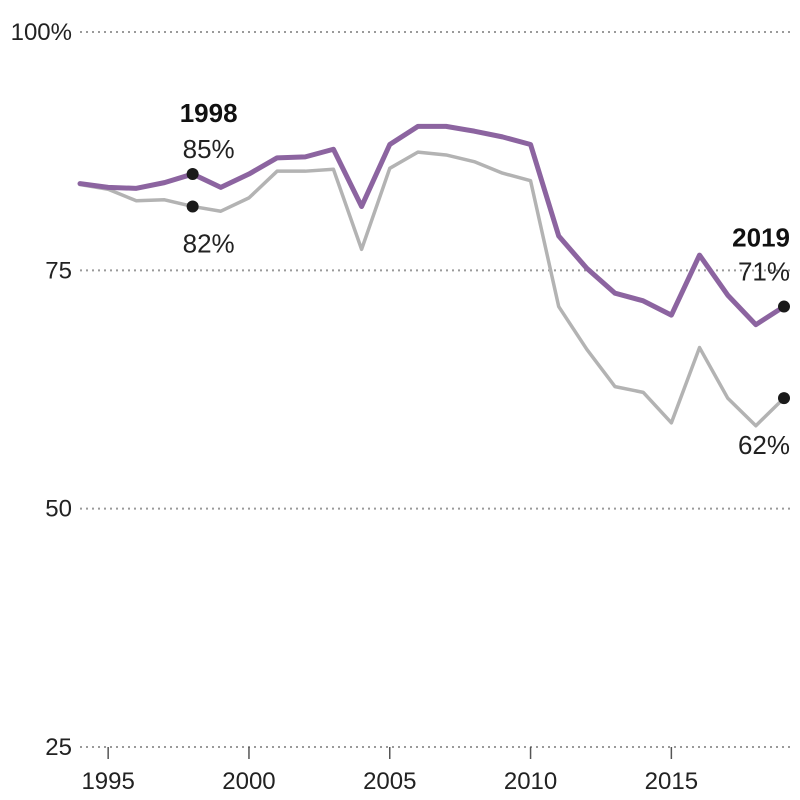 Image resolution: width=800 pixels, height=800 pixels. I want to click on x-tick-label: 2010, so click(530, 781).